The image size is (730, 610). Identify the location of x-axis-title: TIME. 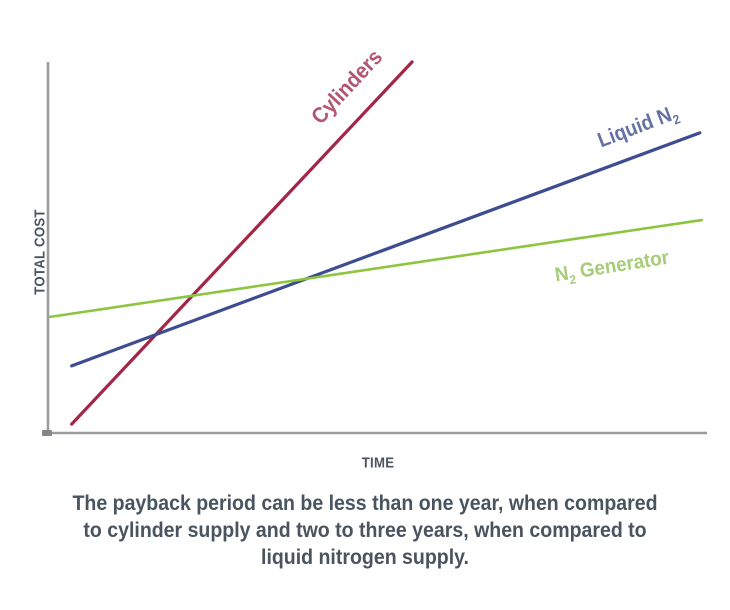
(378, 463).